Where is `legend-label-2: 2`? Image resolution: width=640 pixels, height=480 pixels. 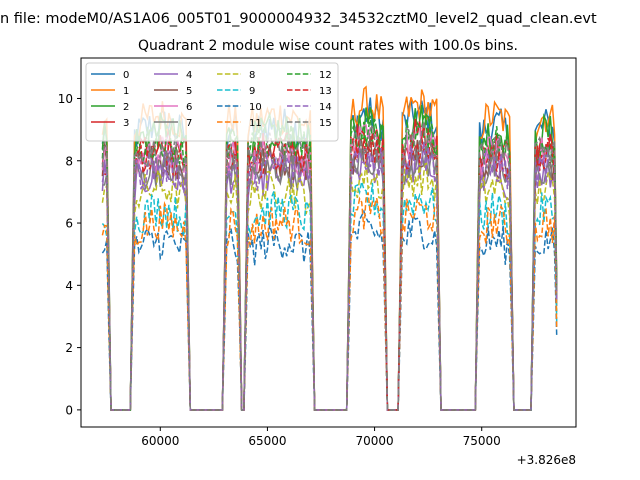 legend-label-2: 2 is located at coordinates (126, 107).